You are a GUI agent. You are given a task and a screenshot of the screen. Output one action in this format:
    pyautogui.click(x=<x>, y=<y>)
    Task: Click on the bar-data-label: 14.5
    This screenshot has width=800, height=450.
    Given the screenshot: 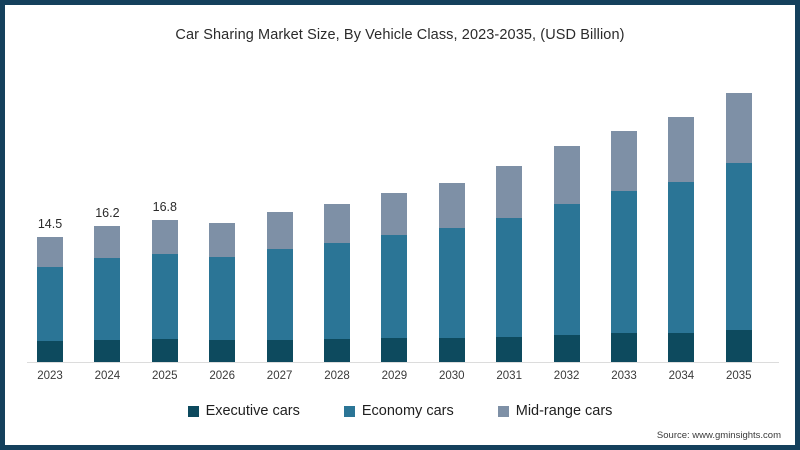 What is the action you would take?
    pyautogui.click(x=50, y=224)
    